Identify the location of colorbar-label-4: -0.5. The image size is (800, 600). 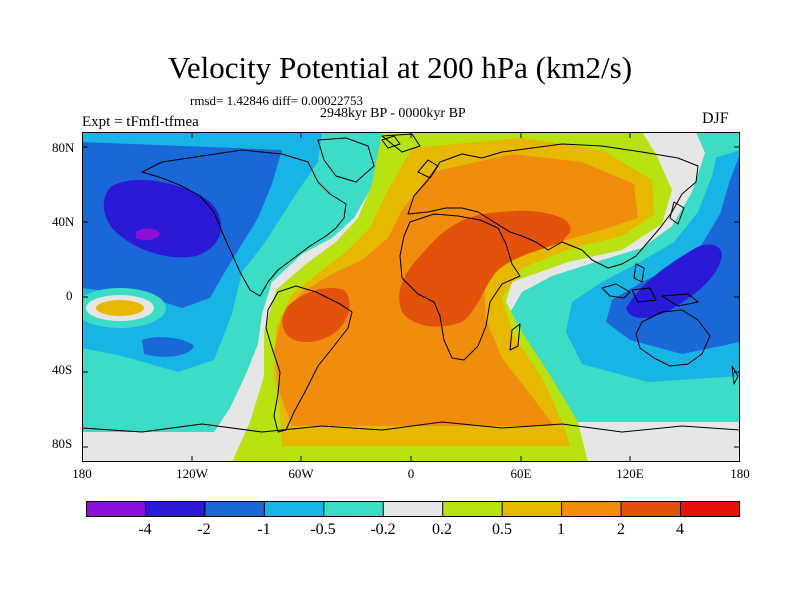
(323, 529).